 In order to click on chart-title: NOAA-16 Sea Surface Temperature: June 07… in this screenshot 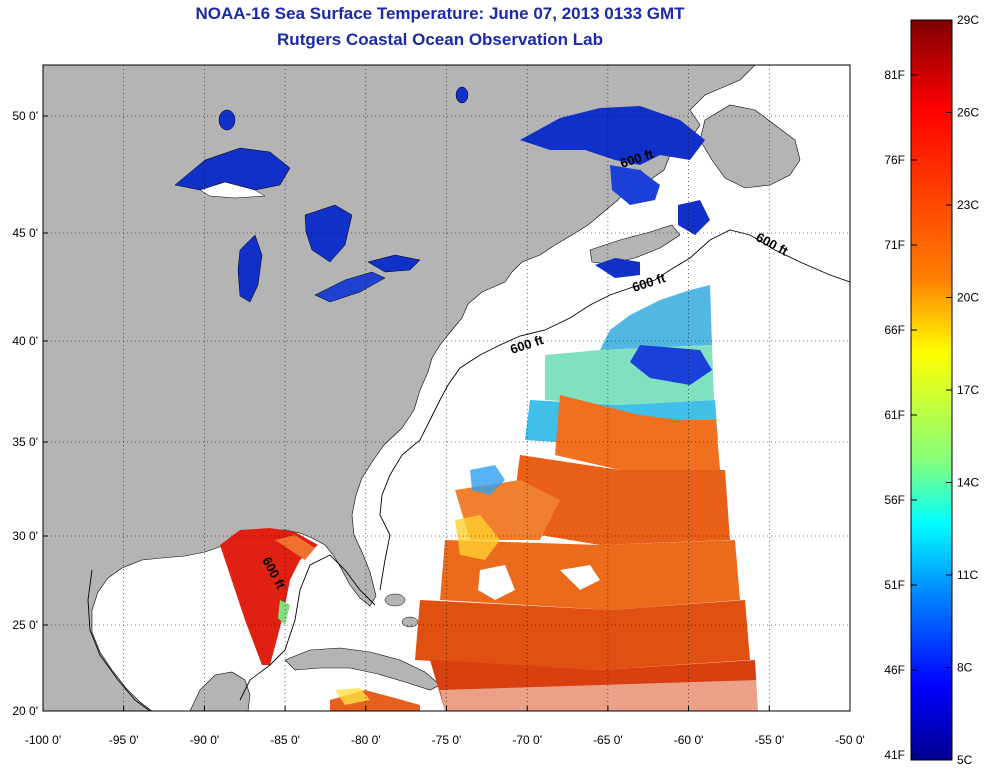, I will do `click(440, 13)`.